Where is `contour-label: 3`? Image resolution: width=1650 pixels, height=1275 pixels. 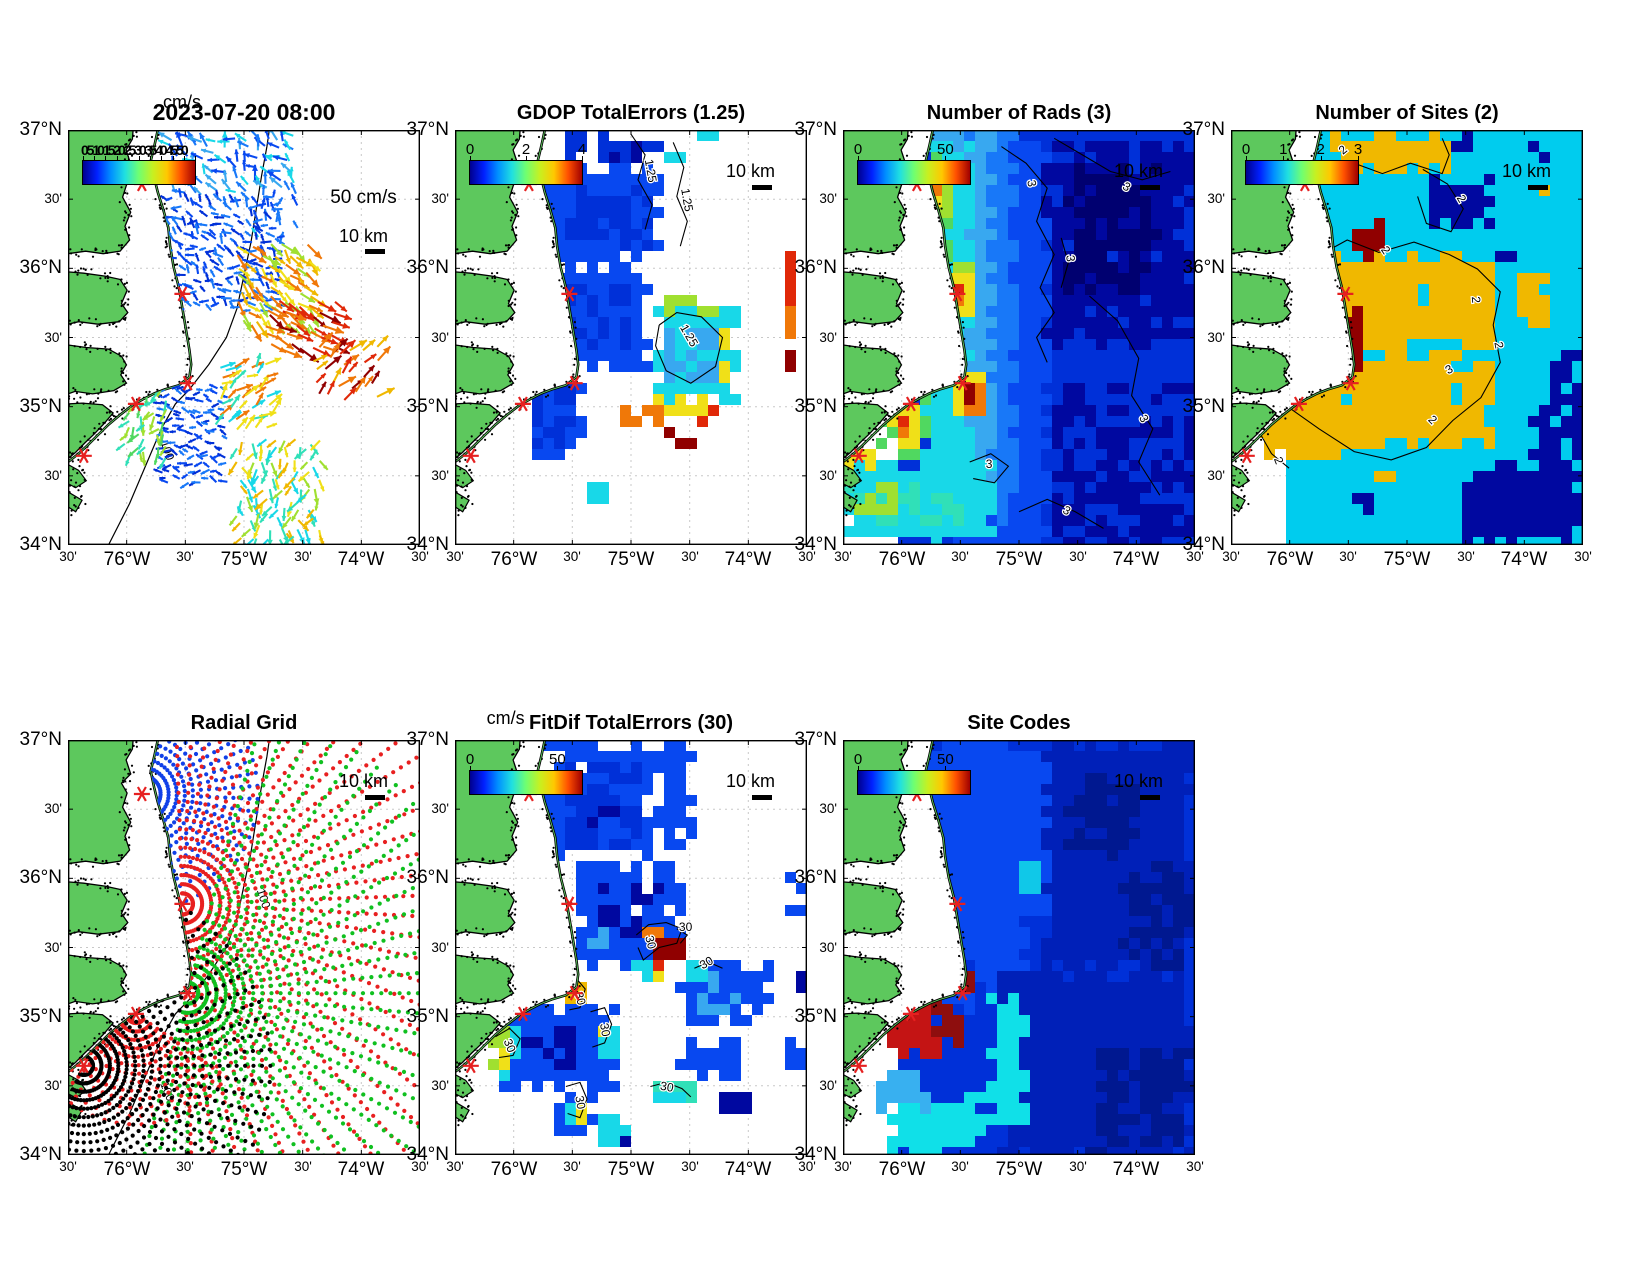
contour-label: 3 is located at coordinates (1031, 183).